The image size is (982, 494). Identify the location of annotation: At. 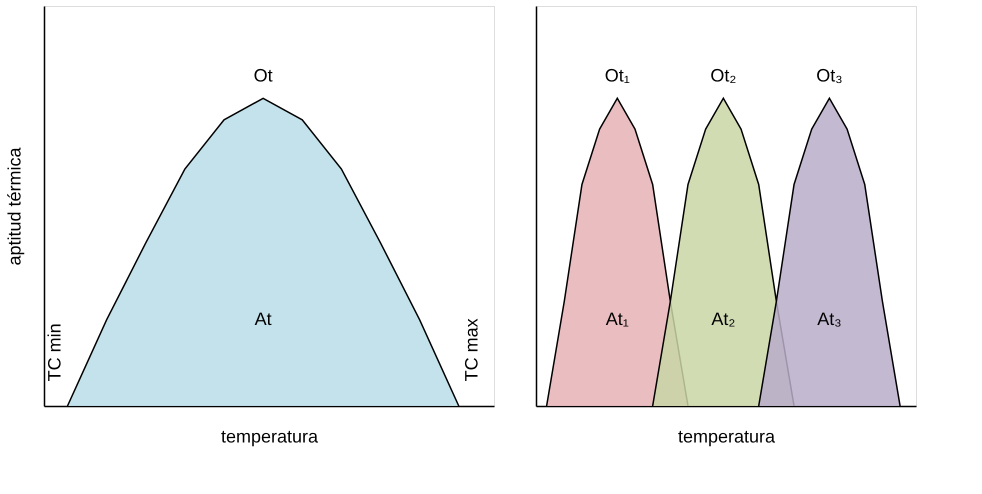
(263, 318).